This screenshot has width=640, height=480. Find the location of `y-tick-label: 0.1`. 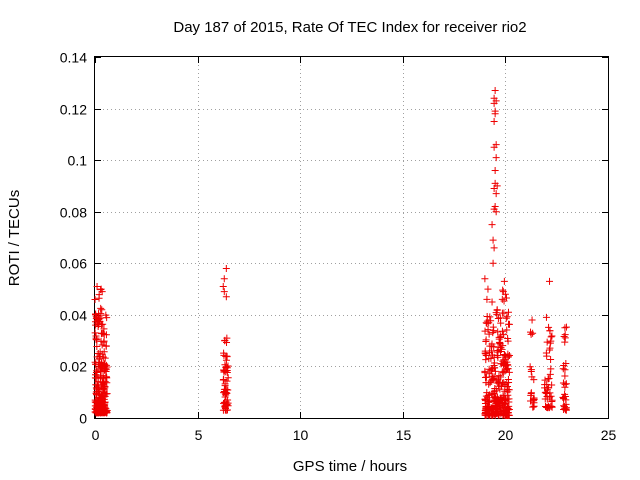

y-tick-label: 0.1 is located at coordinates (78, 161).